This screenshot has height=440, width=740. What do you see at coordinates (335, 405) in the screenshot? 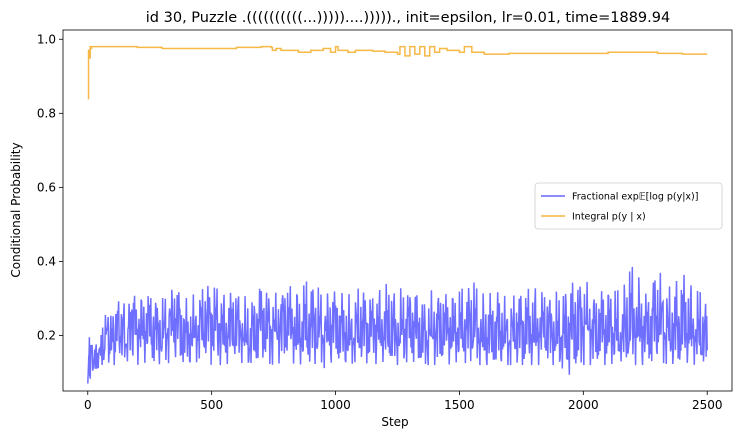
I see `x-tick-label: 1000` at bounding box center [335, 405].